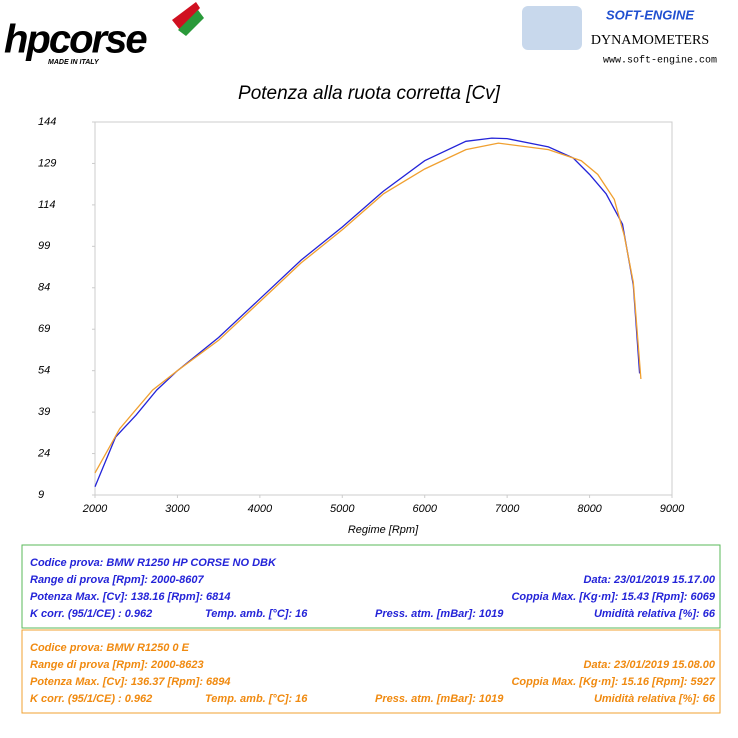  Describe the element at coordinates (177, 509) in the screenshot. I see `x-tick-label: 3000` at that location.